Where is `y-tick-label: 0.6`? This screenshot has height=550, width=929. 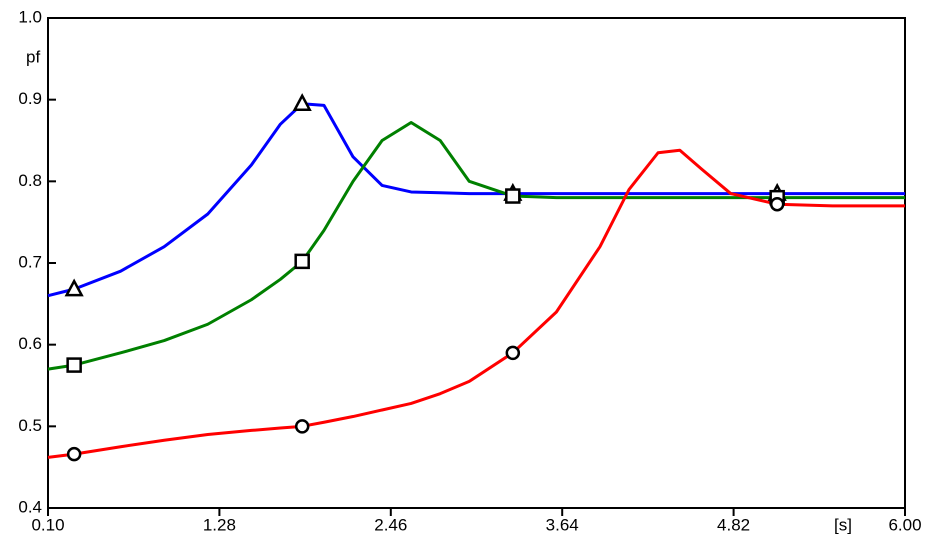 y-tick-label: 0.6 is located at coordinates (30, 343).